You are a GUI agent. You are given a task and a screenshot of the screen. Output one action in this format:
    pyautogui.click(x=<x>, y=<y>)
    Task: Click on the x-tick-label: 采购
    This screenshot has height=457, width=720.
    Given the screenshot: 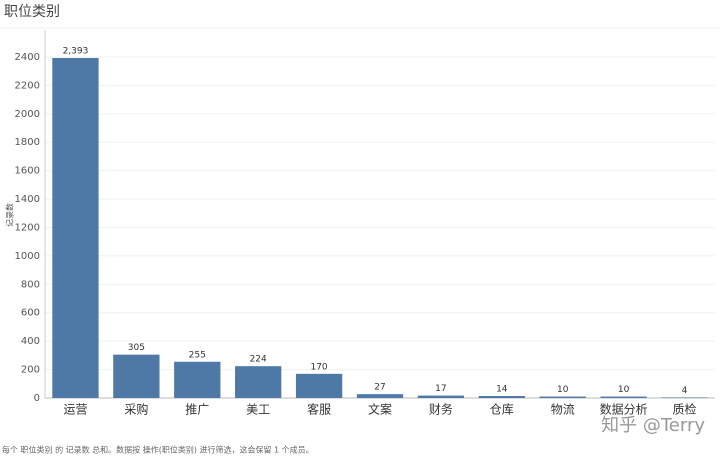 What is the action you would take?
    pyautogui.click(x=136, y=409)
    